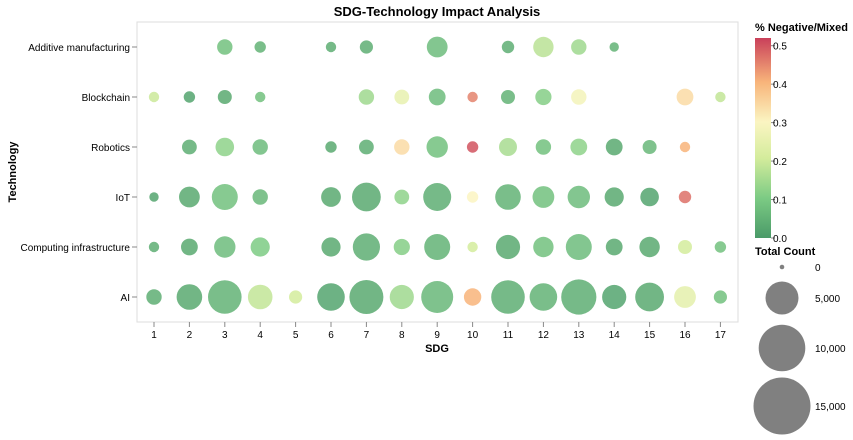 Image resolution: width=853 pixels, height=440 pixels. What do you see at coordinates (801, 28) in the screenshot?
I see `color-legend-title: % Negative/Mixed` at bounding box center [801, 28].